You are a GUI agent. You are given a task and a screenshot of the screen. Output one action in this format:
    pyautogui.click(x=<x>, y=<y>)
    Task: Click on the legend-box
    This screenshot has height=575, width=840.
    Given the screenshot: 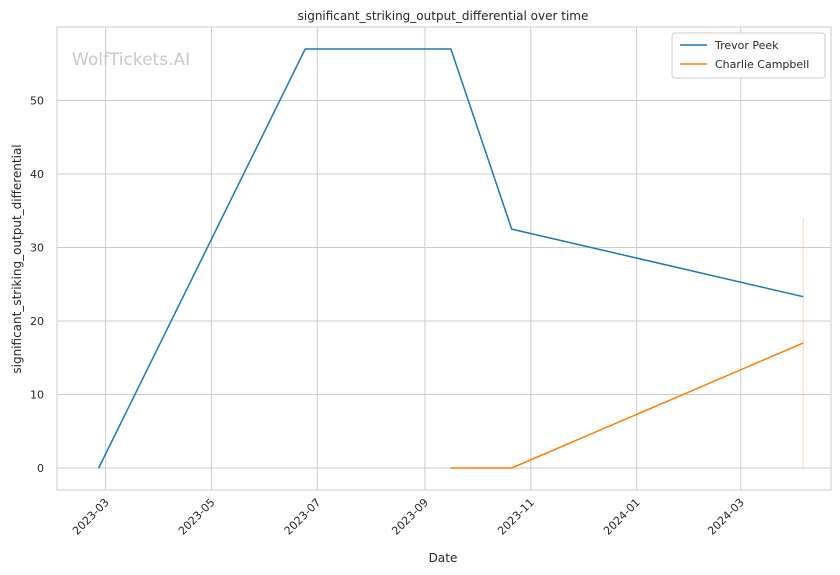 What is the action you would take?
    pyautogui.click(x=748, y=55)
    